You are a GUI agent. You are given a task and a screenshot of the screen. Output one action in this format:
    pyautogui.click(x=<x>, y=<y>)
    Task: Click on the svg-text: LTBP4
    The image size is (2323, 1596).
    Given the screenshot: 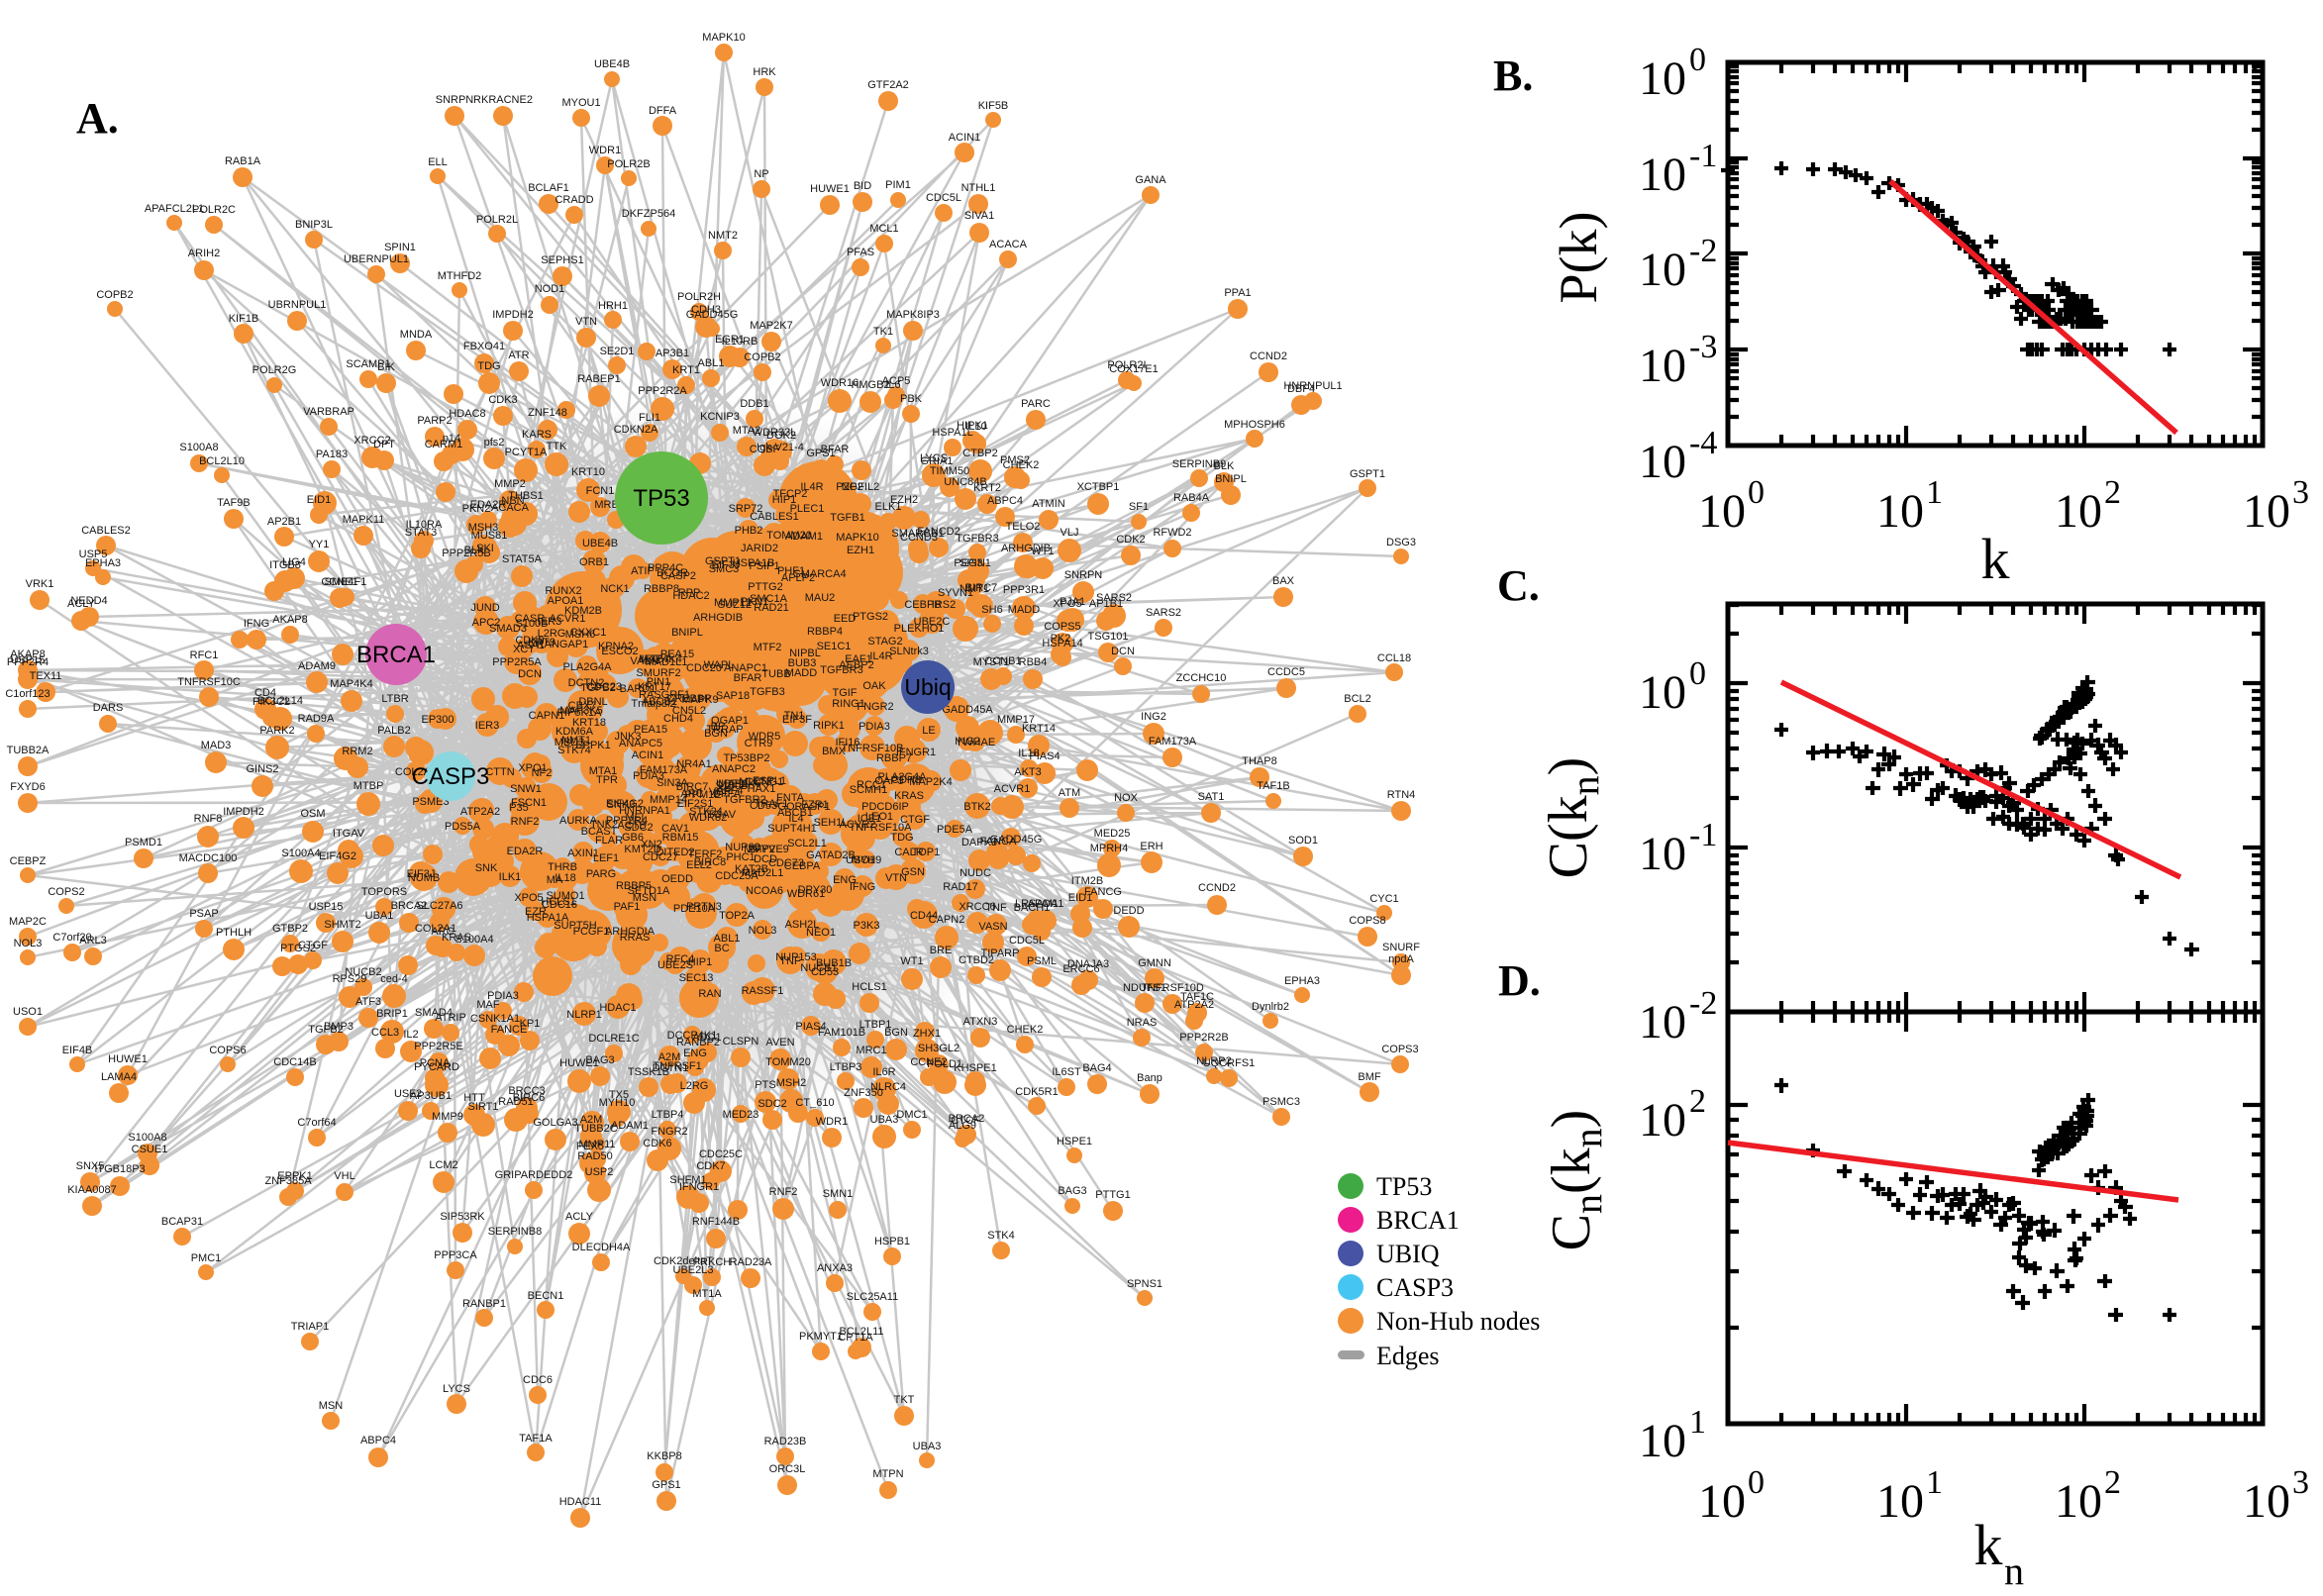 What is the action you would take?
    pyautogui.click(x=668, y=1115)
    